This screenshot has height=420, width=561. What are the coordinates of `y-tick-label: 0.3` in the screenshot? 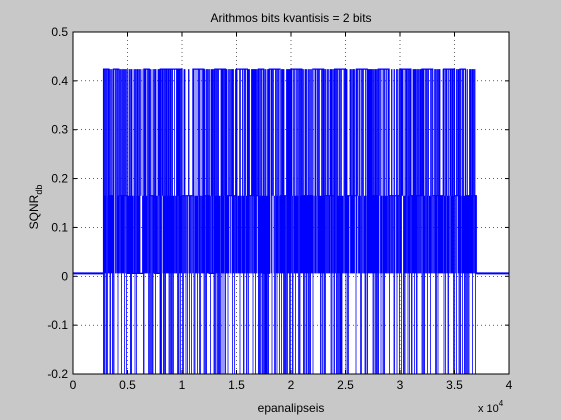 It's located at (59, 130).